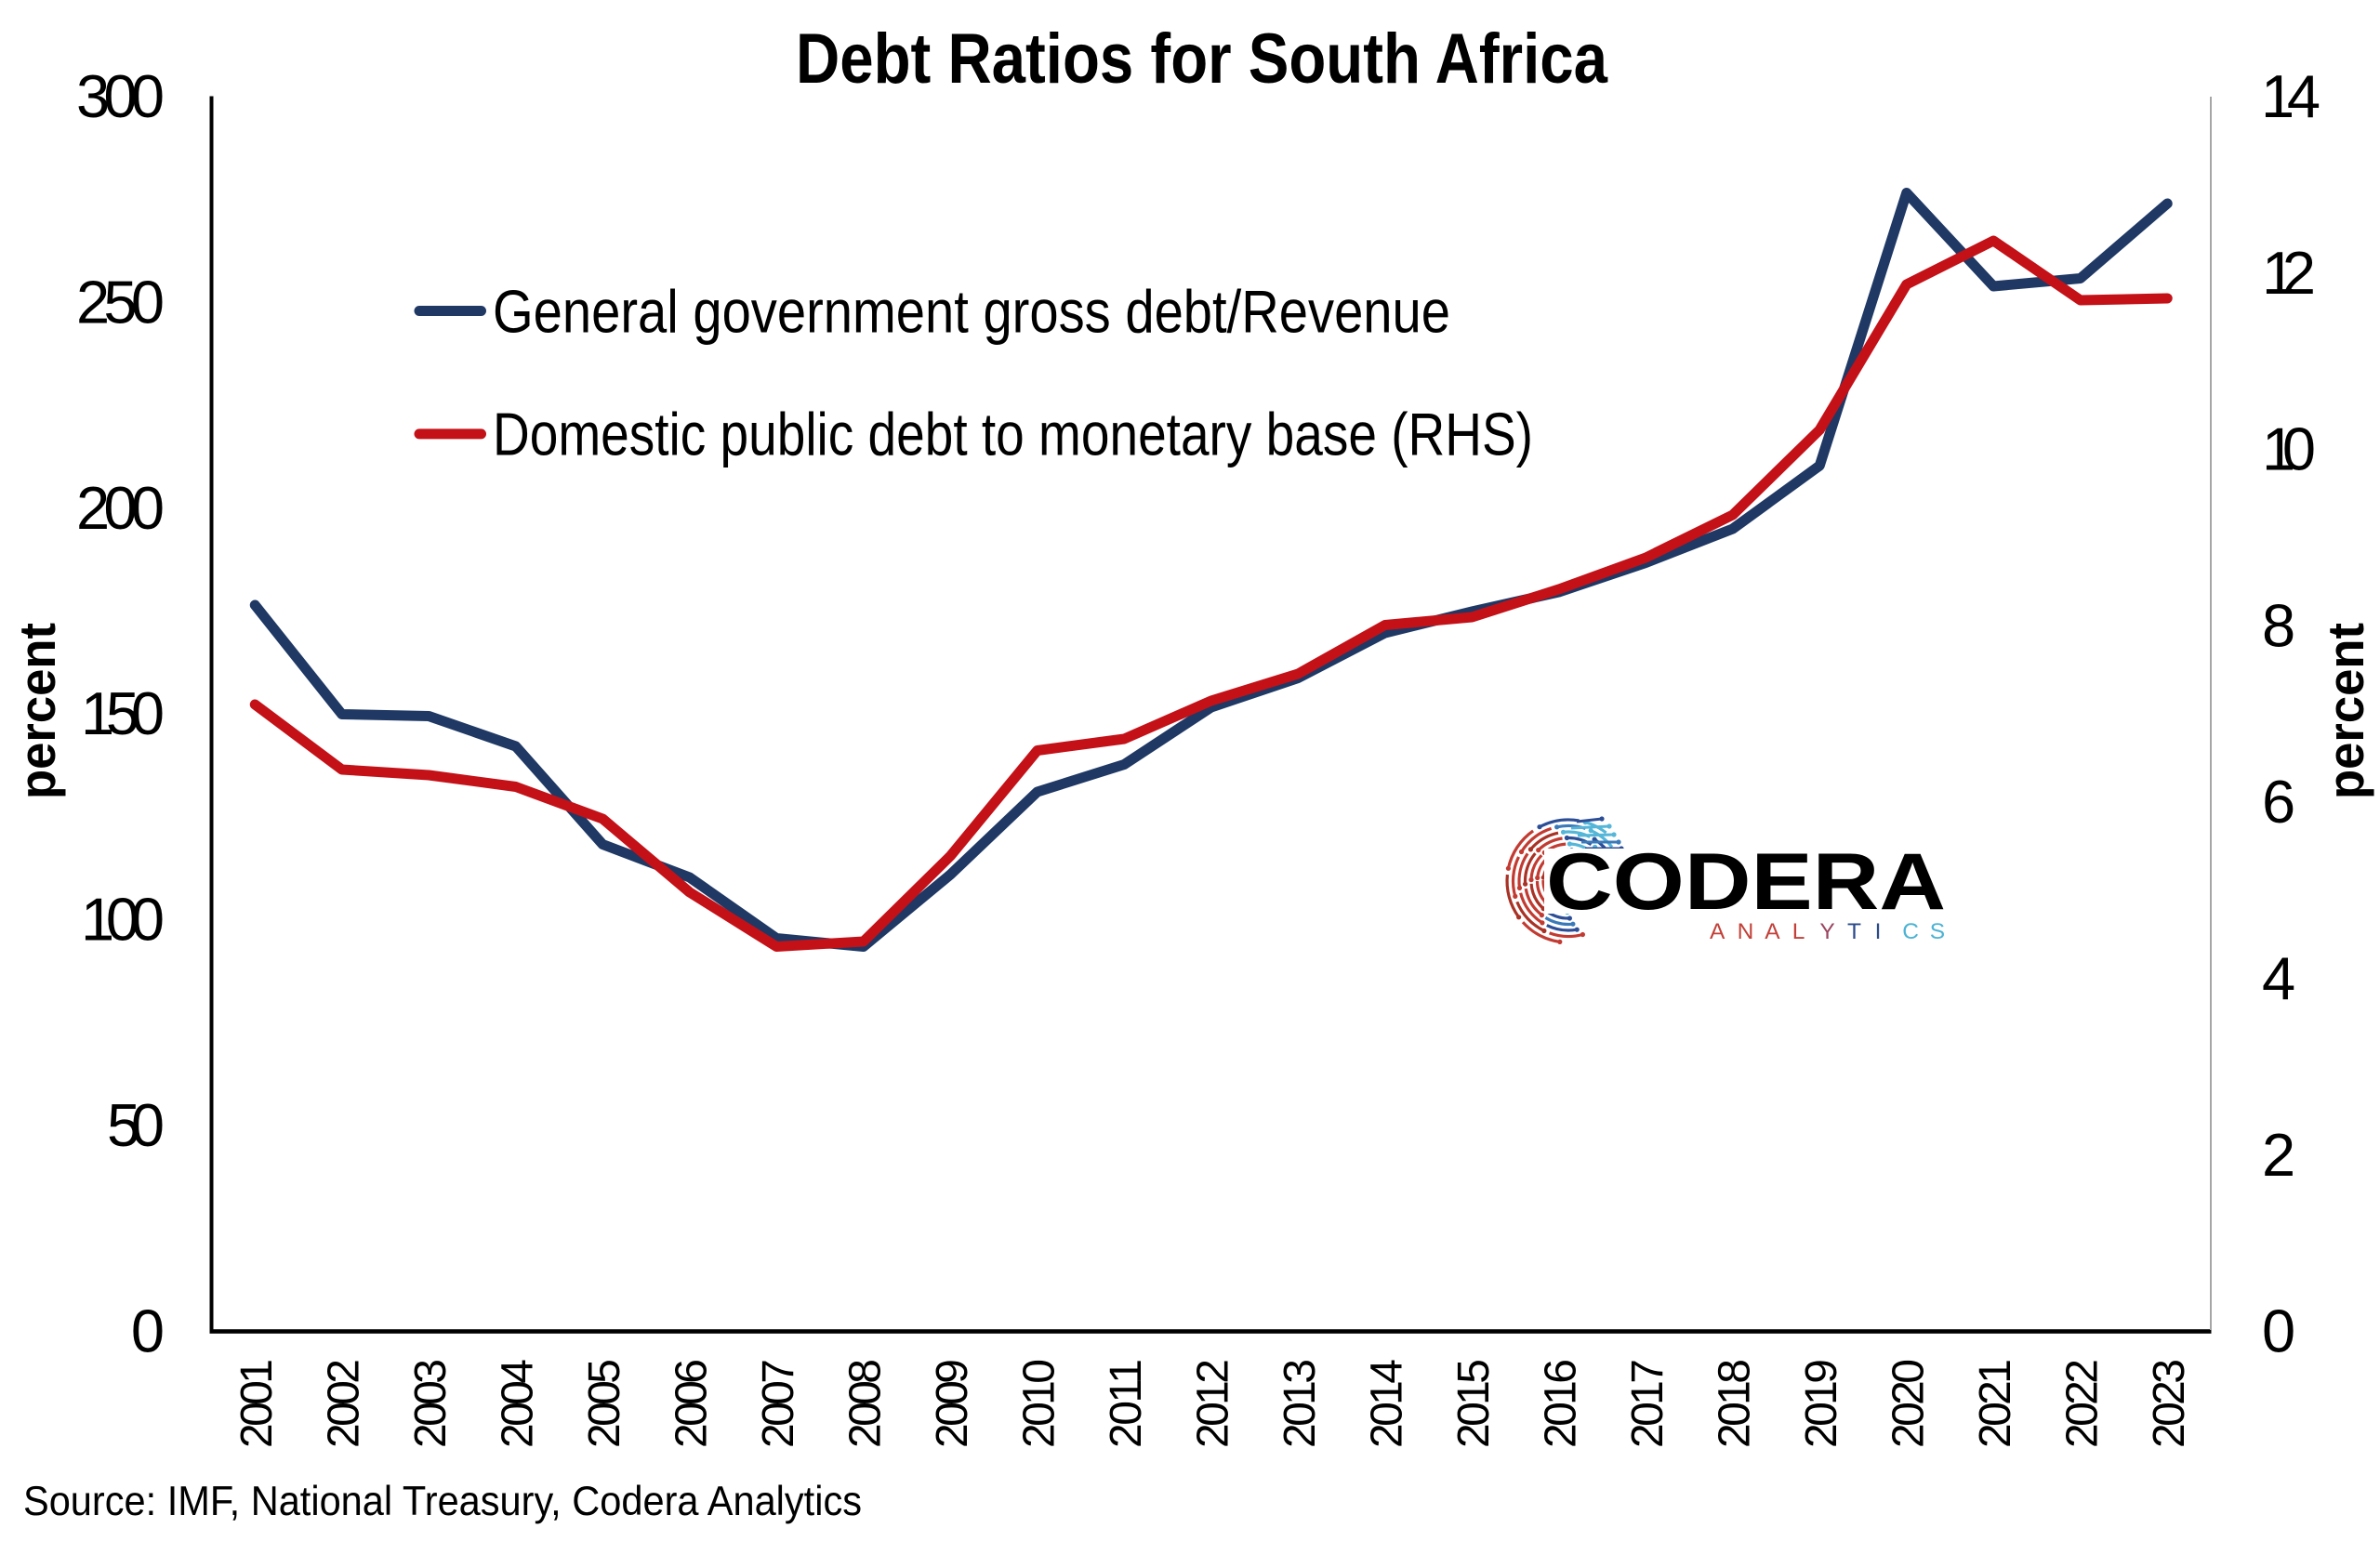 This screenshot has width=2380, height=1554. Describe the element at coordinates (1126, 1403) in the screenshot. I see `svg-text: 2011` at that location.